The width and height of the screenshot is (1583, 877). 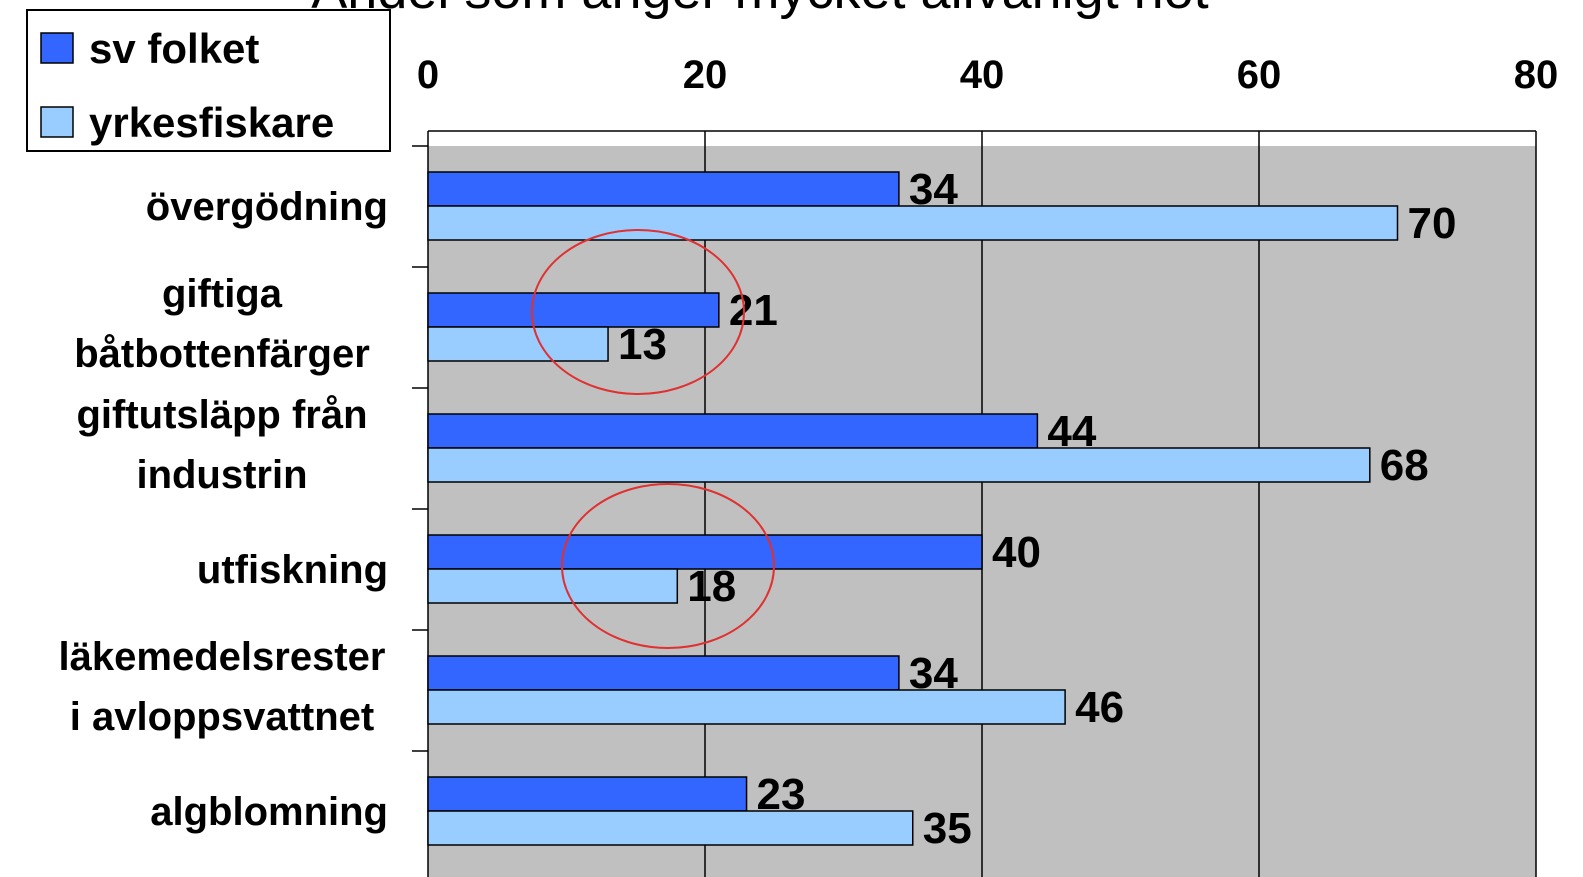 I want to click on data-label: 68, so click(x=1404, y=465).